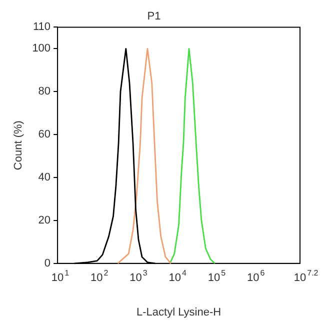 The width and height of the screenshot is (328, 331). Describe the element at coordinates (42, 27) in the screenshot. I see `y-tick-label: 110` at that location.